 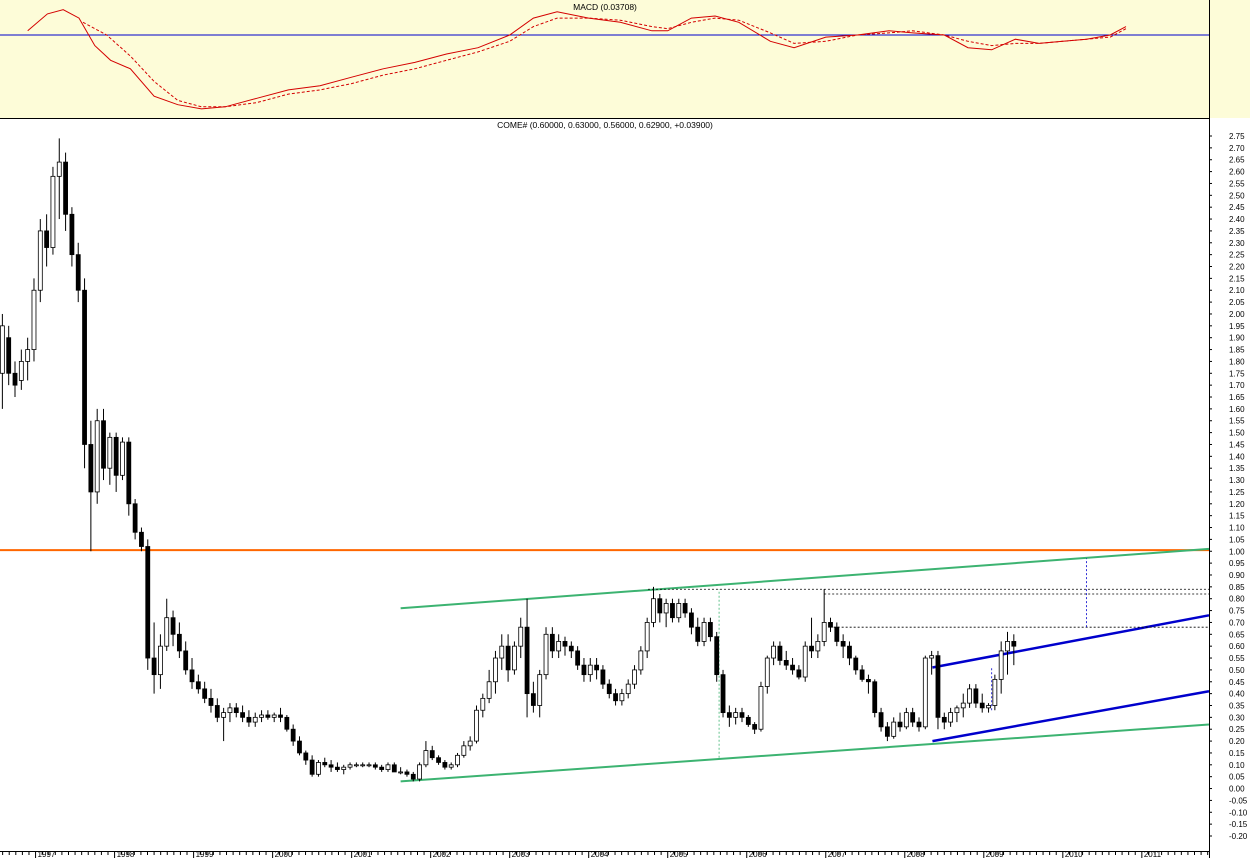 What do you see at coordinates (1237, 183) in the screenshot?
I see `price-y-tick-label: 2.55` at bounding box center [1237, 183].